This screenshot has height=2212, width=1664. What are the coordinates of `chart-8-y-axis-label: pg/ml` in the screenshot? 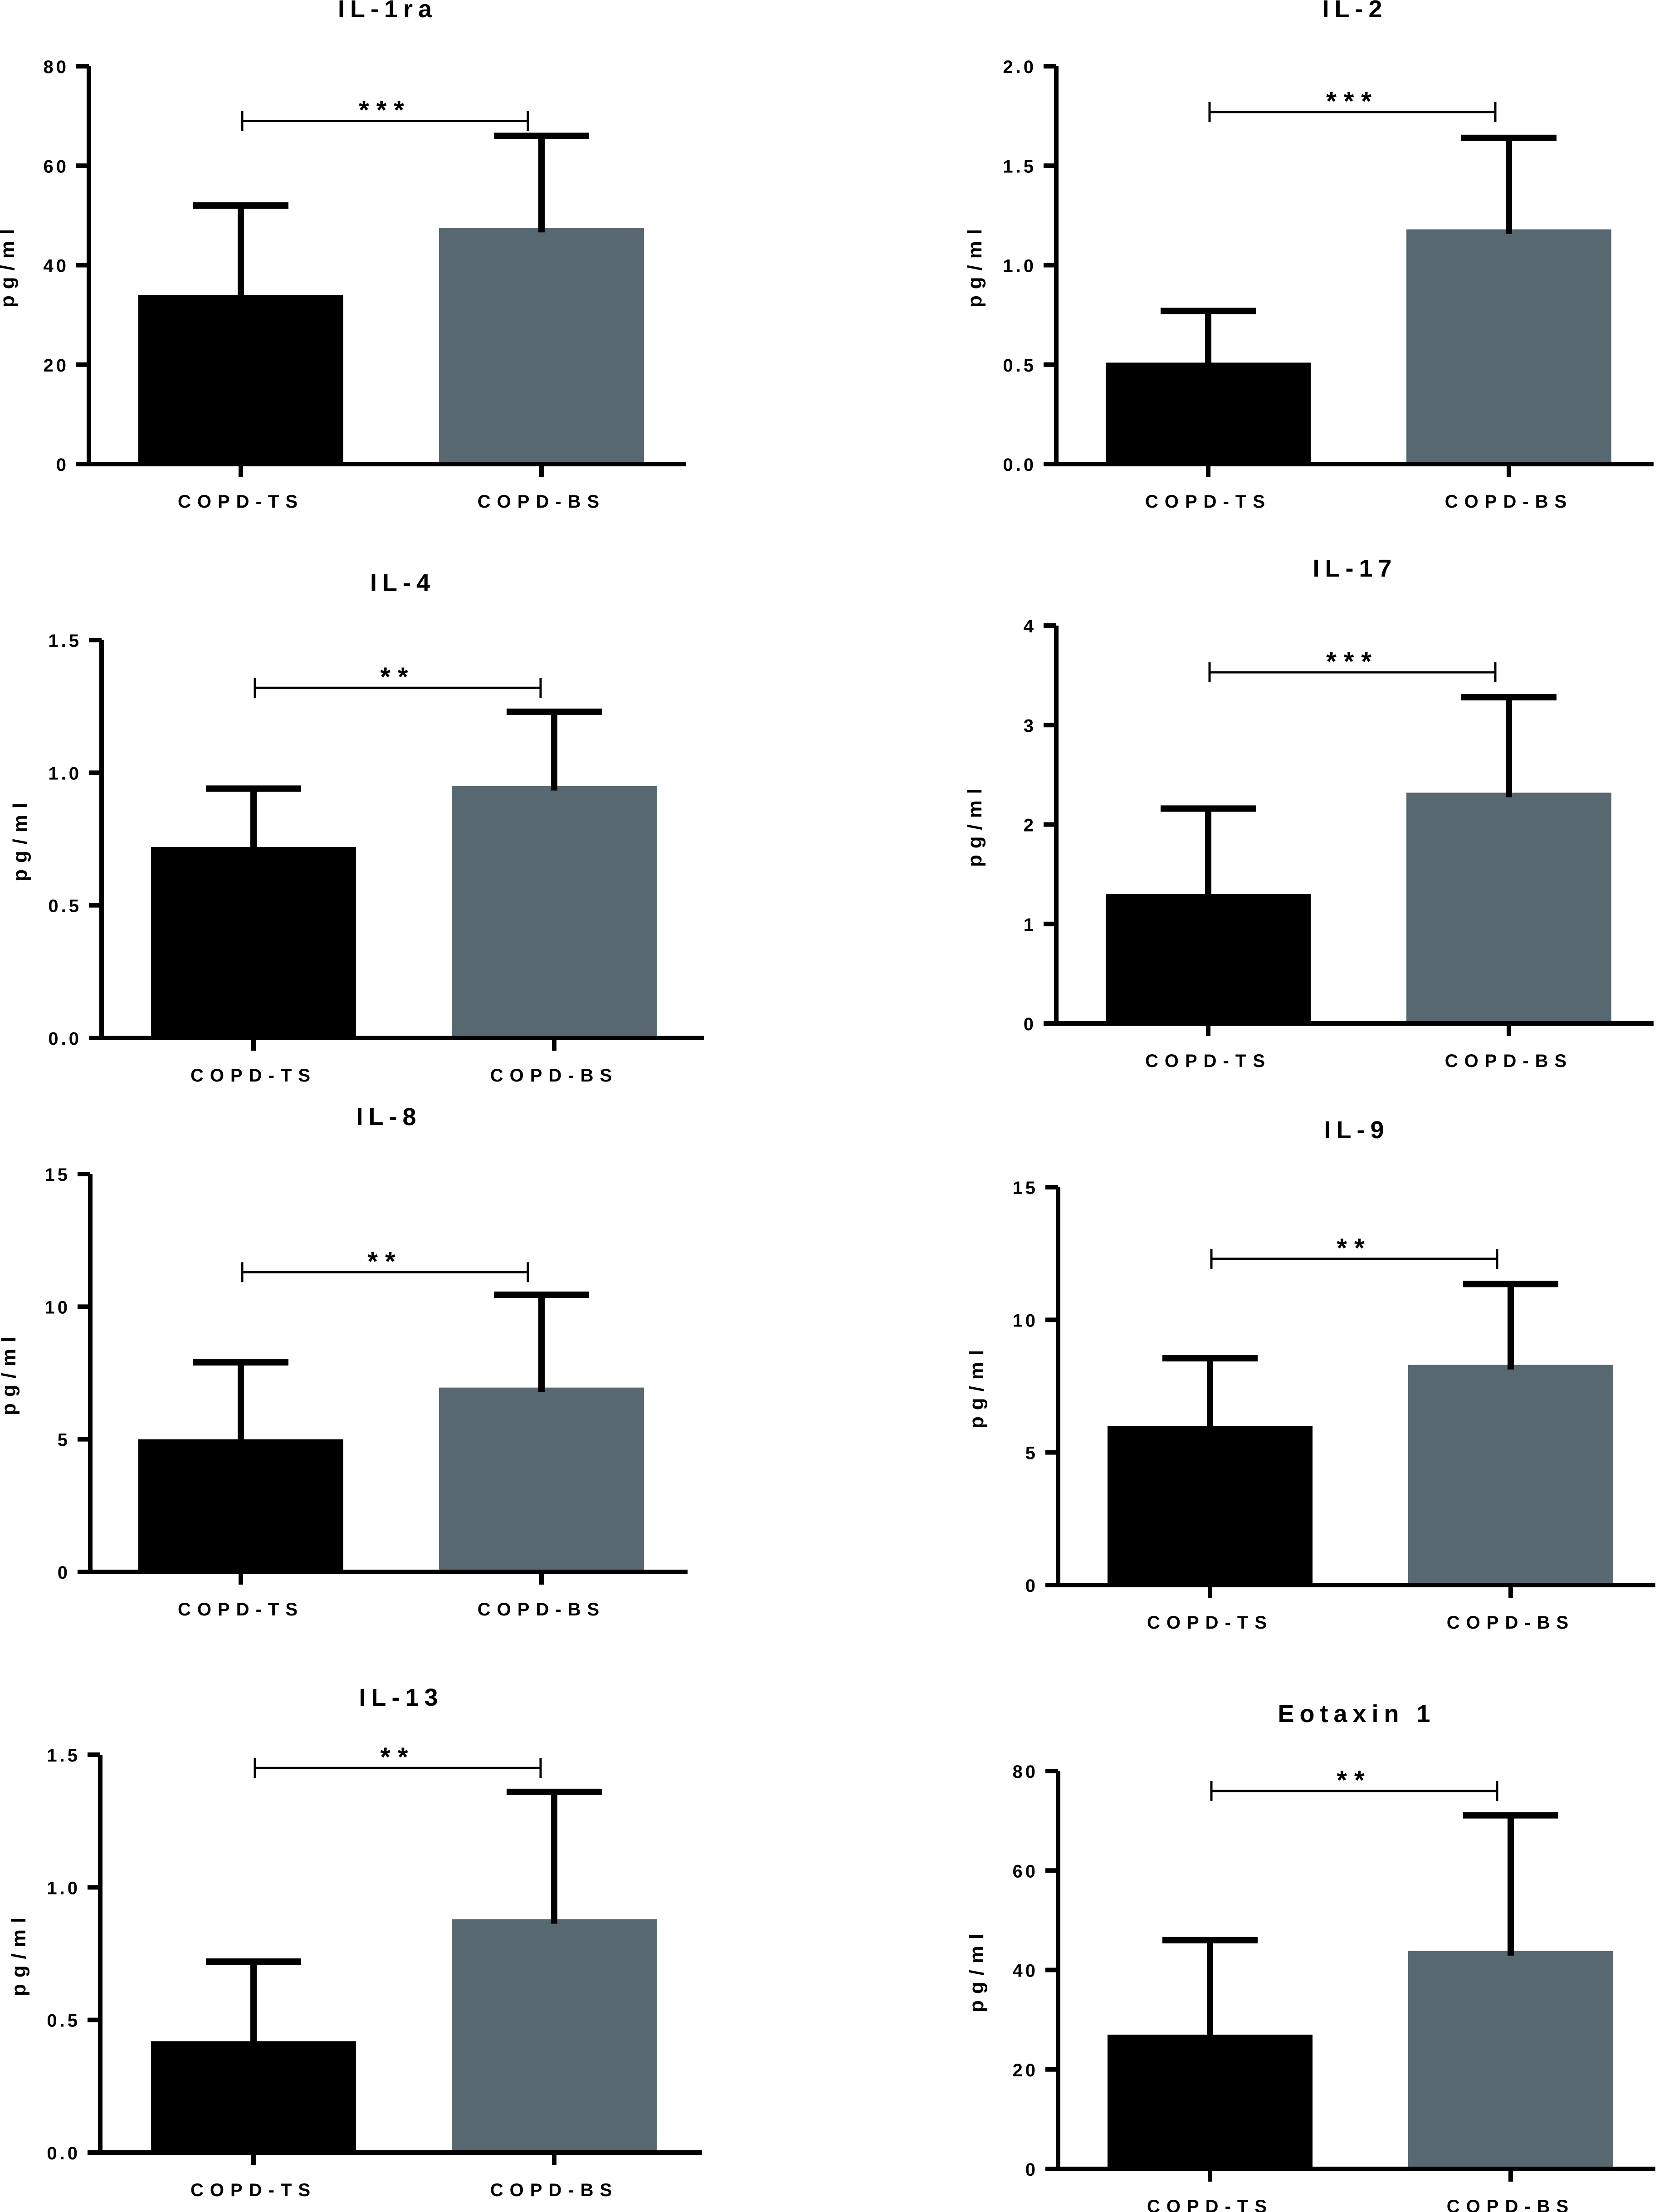 It's located at (977, 1970).